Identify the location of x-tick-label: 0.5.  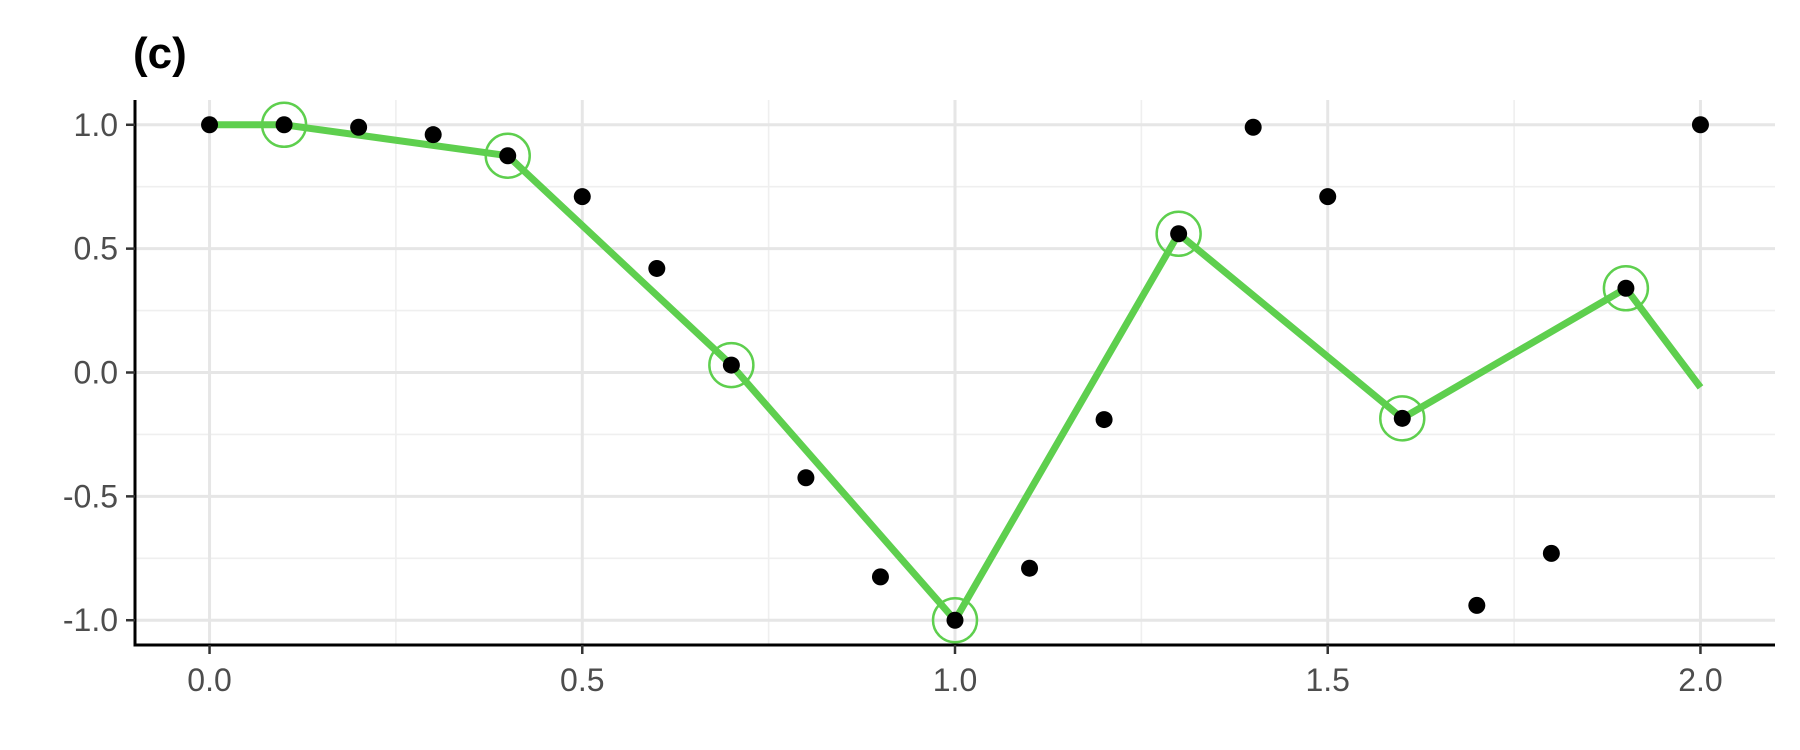
(582, 680).